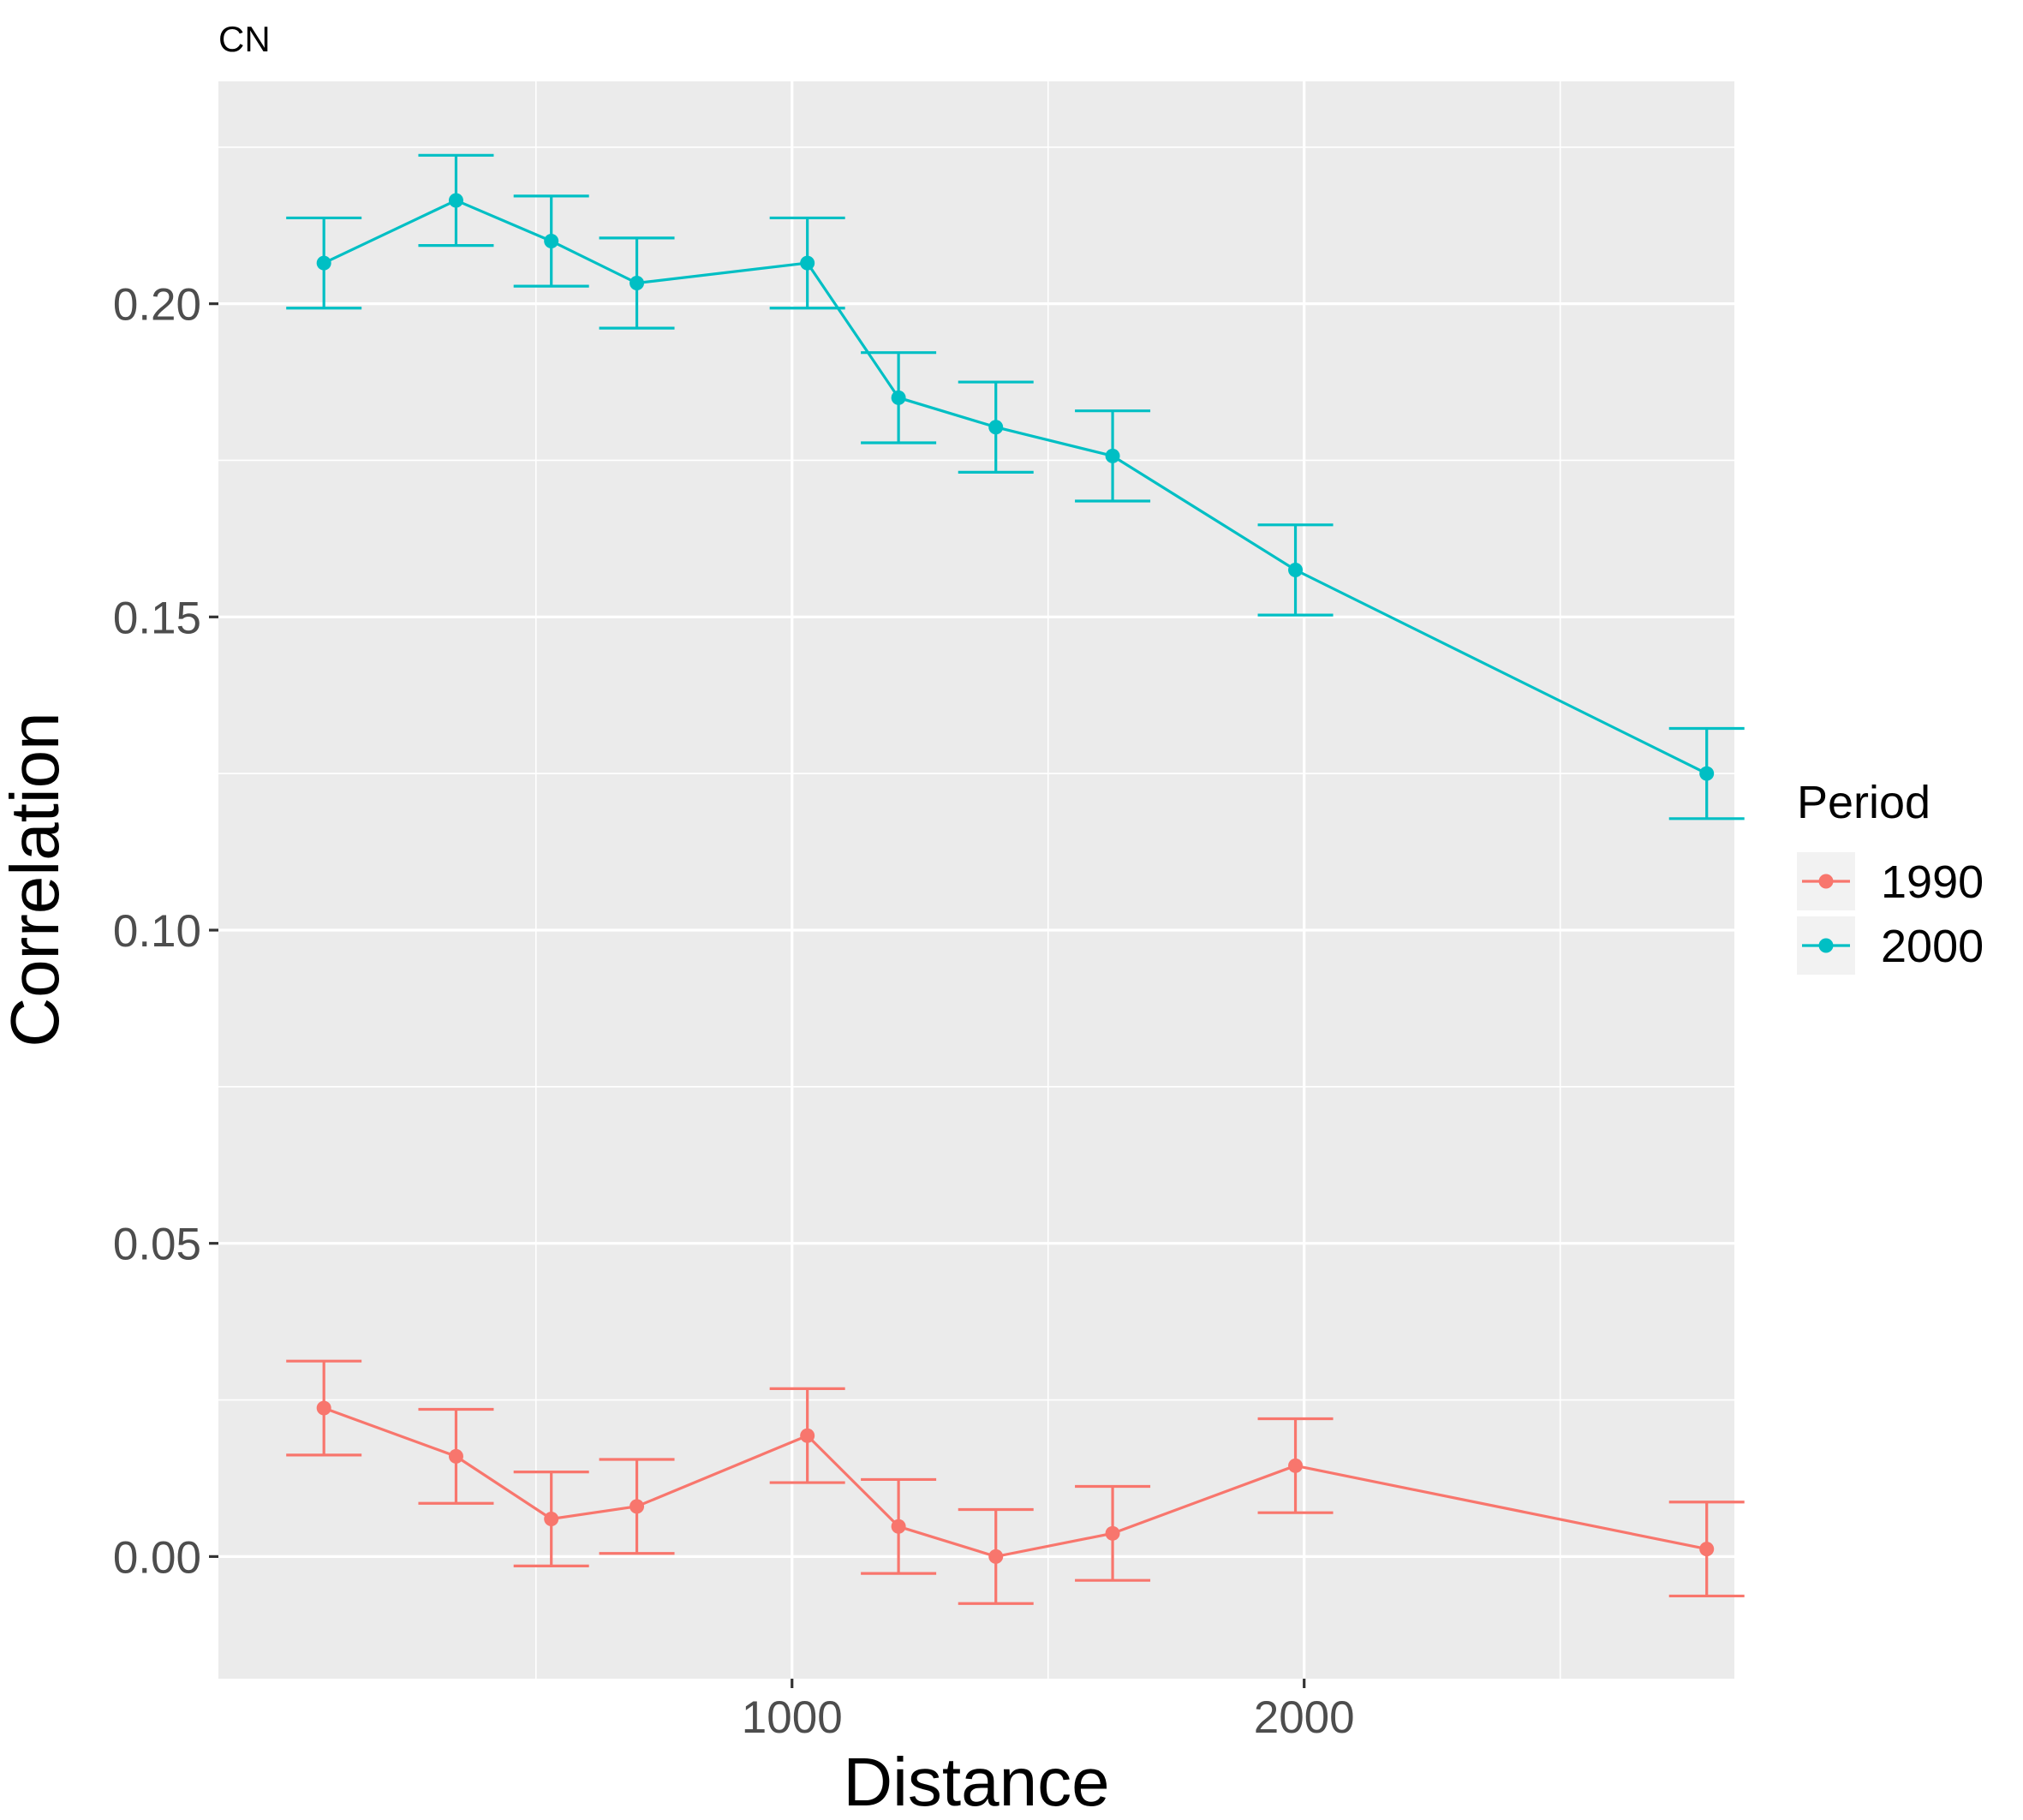  I want to click on legend-label: 1990, so click(1932, 882).